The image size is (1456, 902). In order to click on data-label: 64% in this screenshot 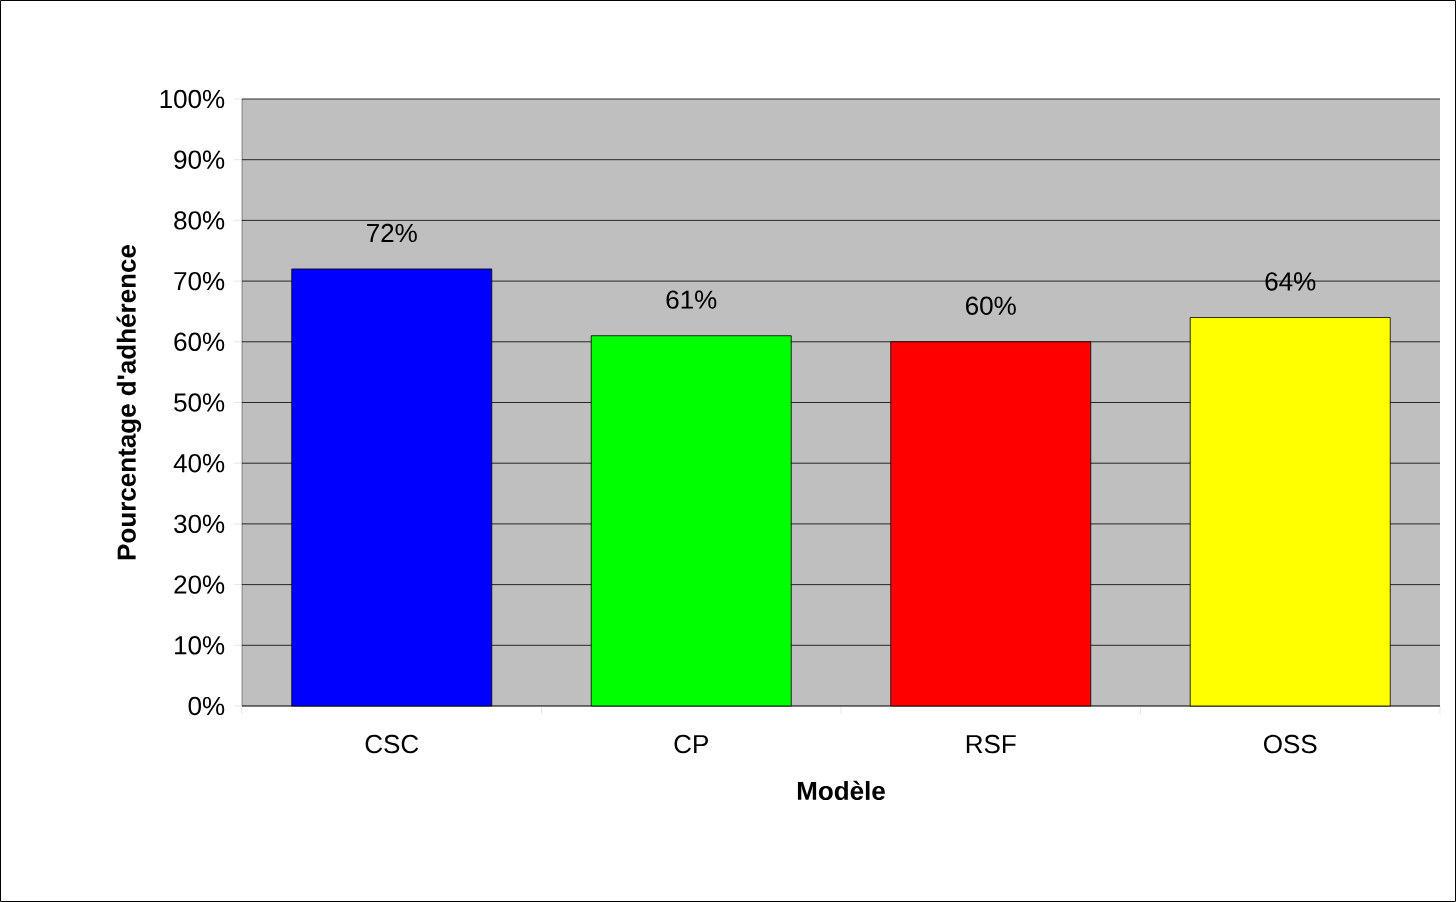, I will do `click(1290, 281)`.